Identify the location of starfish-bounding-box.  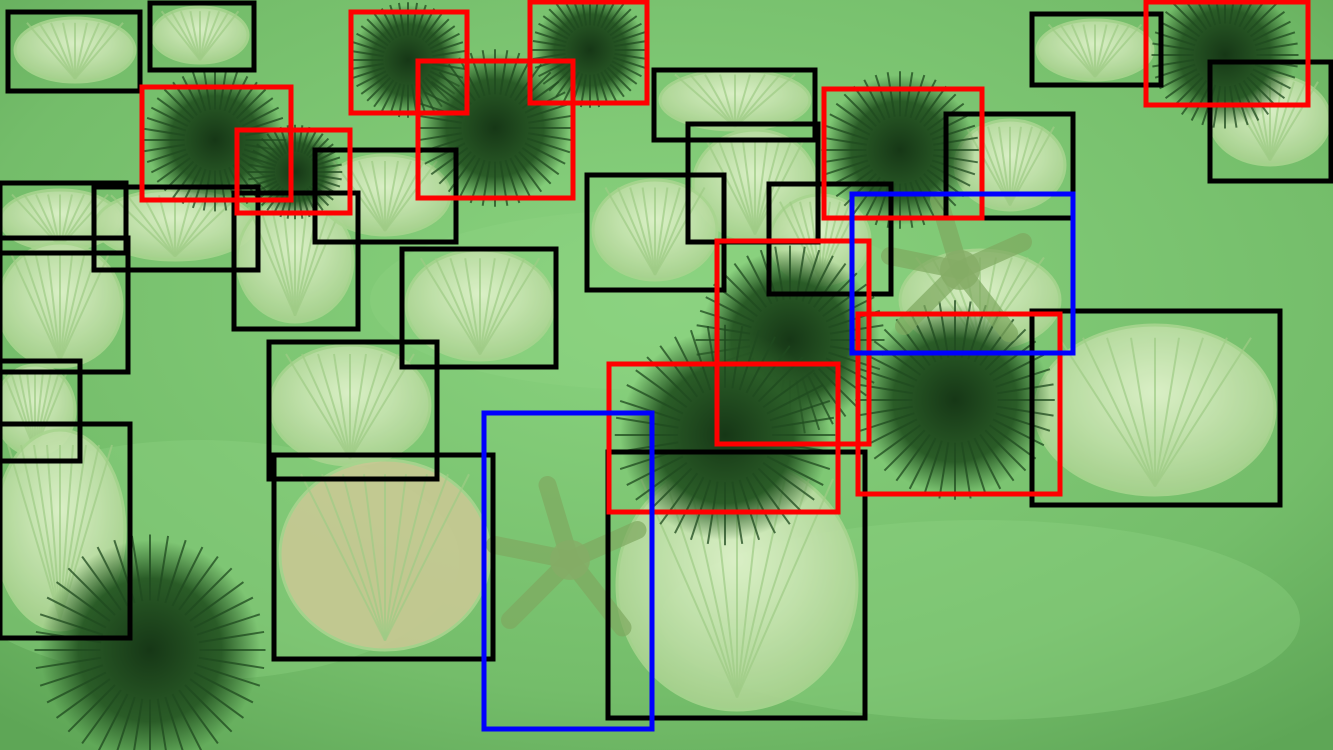
(962, 273).